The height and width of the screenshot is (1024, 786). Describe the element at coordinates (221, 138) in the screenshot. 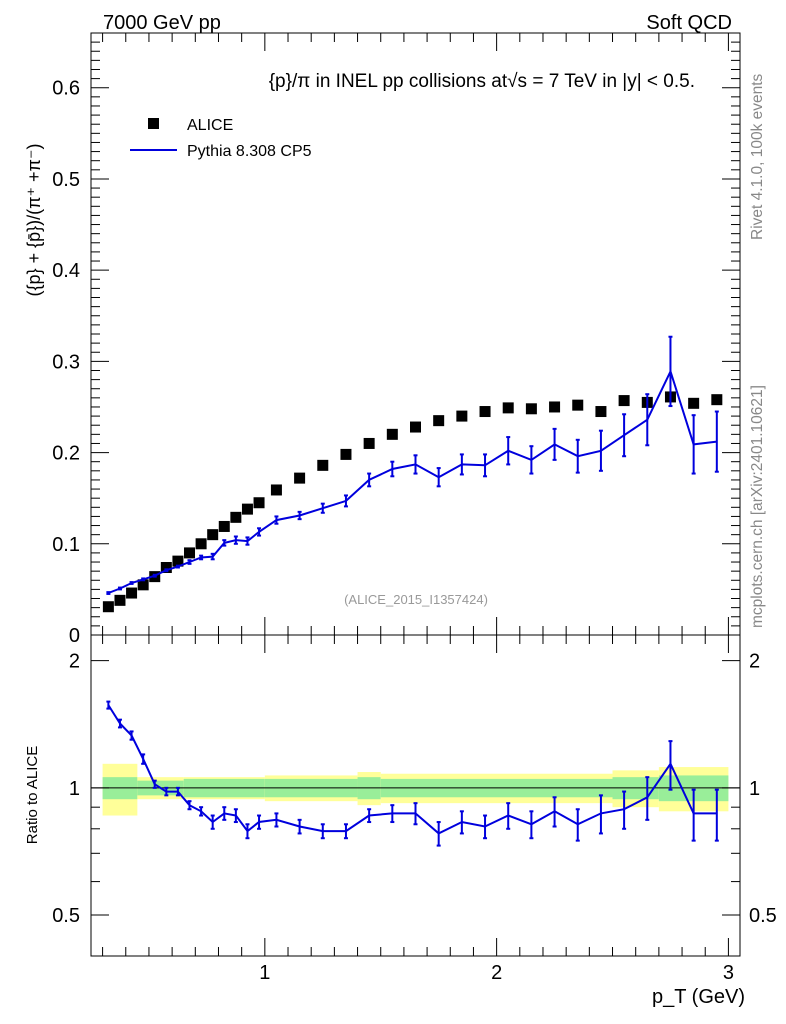

I see `legend: ALICE Pythia 8.308 CP5` at that location.